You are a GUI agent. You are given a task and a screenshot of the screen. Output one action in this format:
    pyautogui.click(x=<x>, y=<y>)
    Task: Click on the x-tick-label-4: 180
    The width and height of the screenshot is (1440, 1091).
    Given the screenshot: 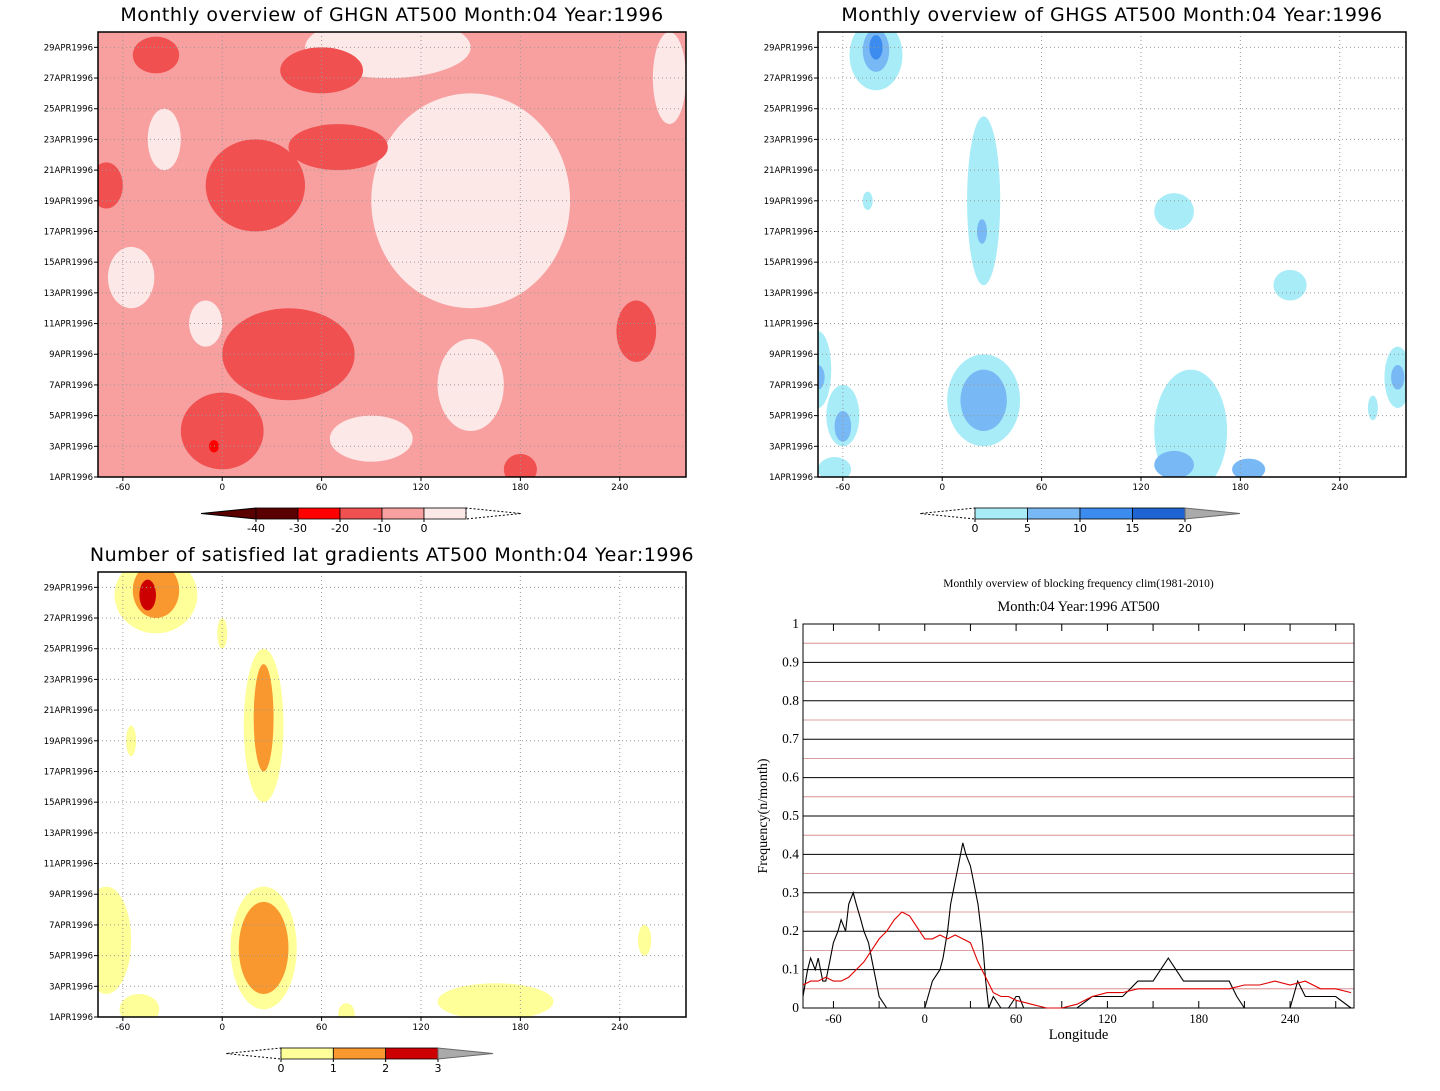 What is the action you would take?
    pyautogui.click(x=1240, y=488)
    